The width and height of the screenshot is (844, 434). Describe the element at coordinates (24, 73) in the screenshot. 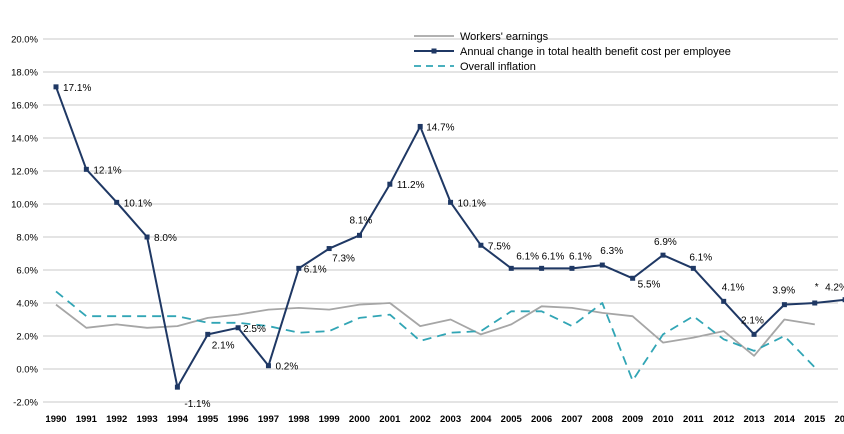

I see `y-tick-label: 18.0%` at that location.